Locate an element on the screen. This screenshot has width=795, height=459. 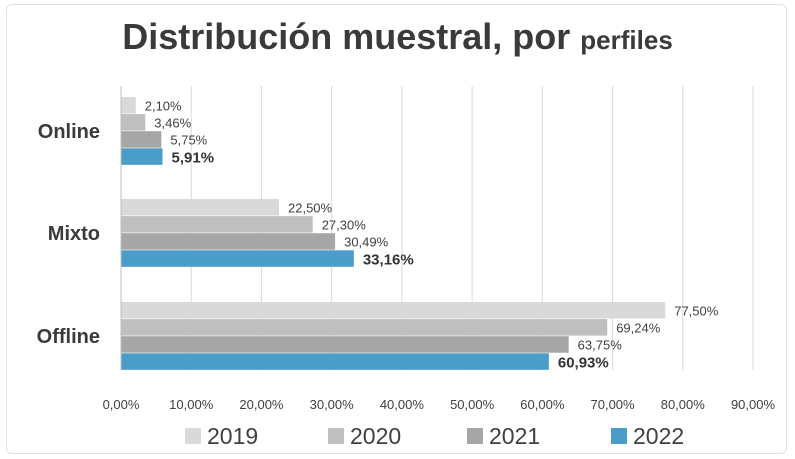
x-tick-label-4: 40,00% is located at coordinates (402, 404).